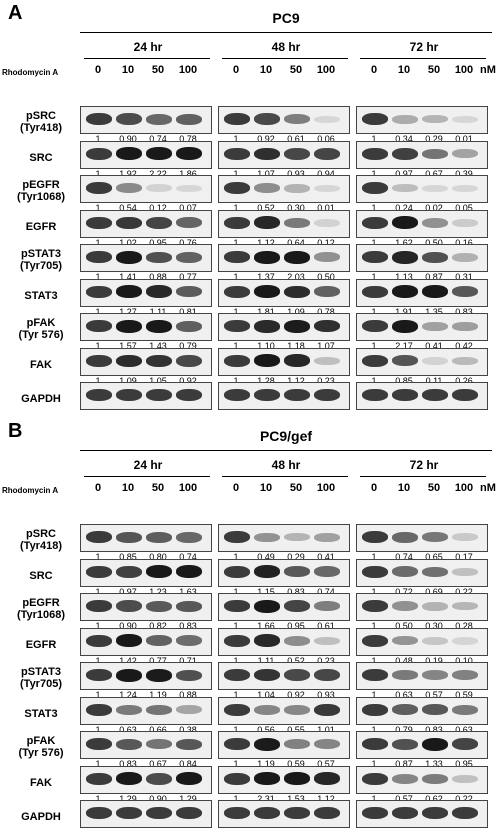 This screenshot has width=500, height=836. I want to click on timepoint-underline, so click(285, 58).